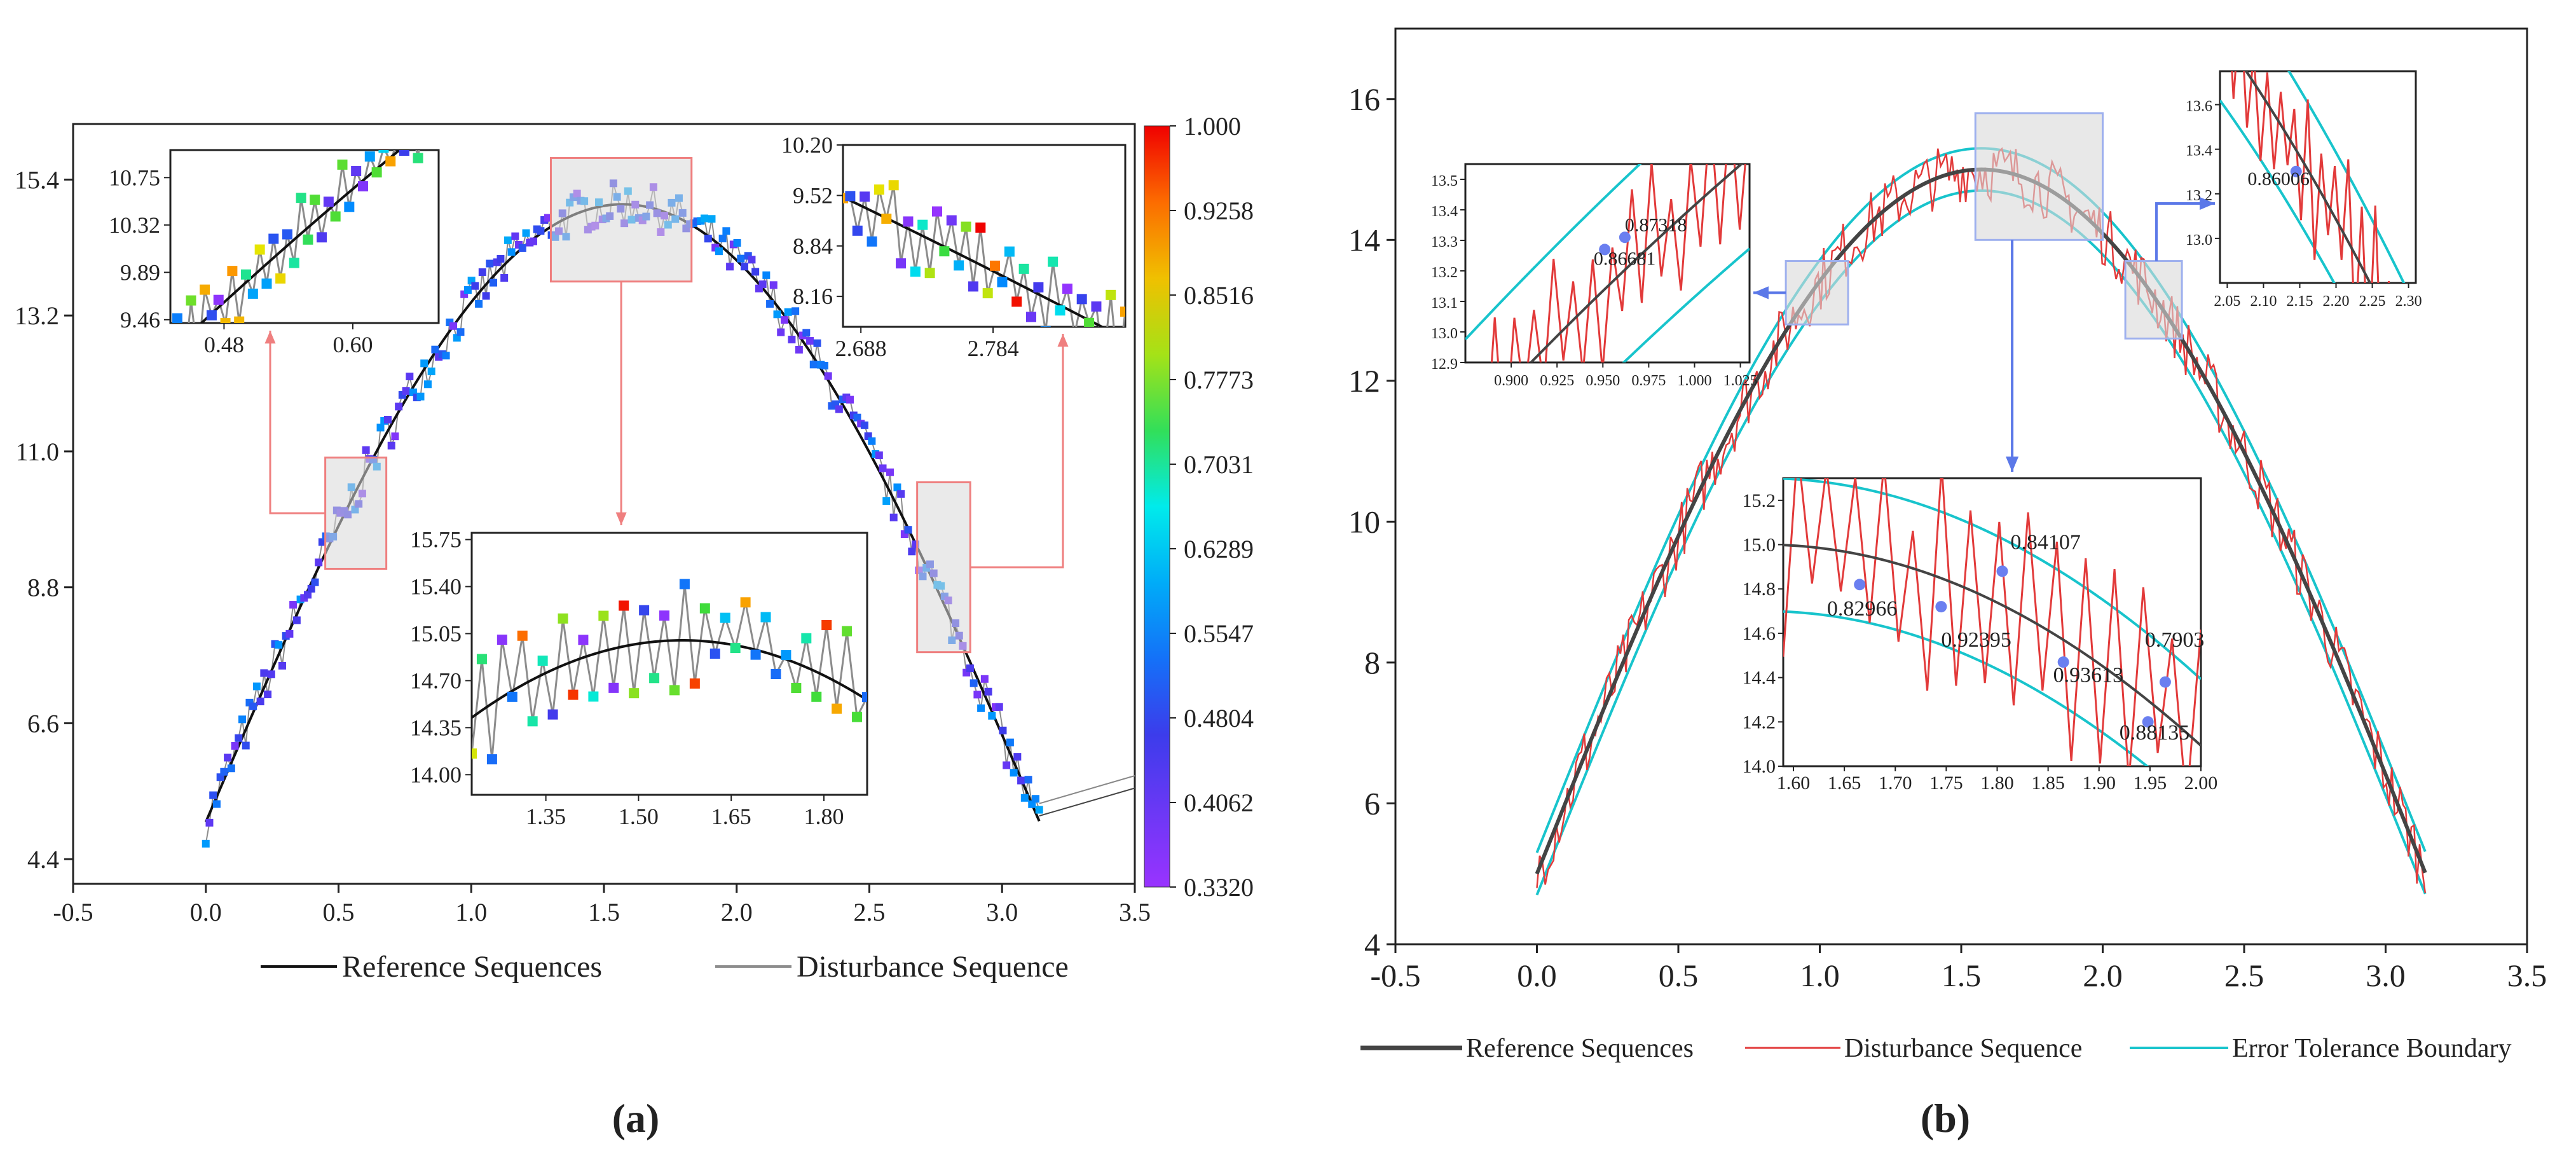 The width and height of the screenshot is (2576, 1156). I want to click on panel-a-inset-y-tick-label: 10.32, so click(134, 225).